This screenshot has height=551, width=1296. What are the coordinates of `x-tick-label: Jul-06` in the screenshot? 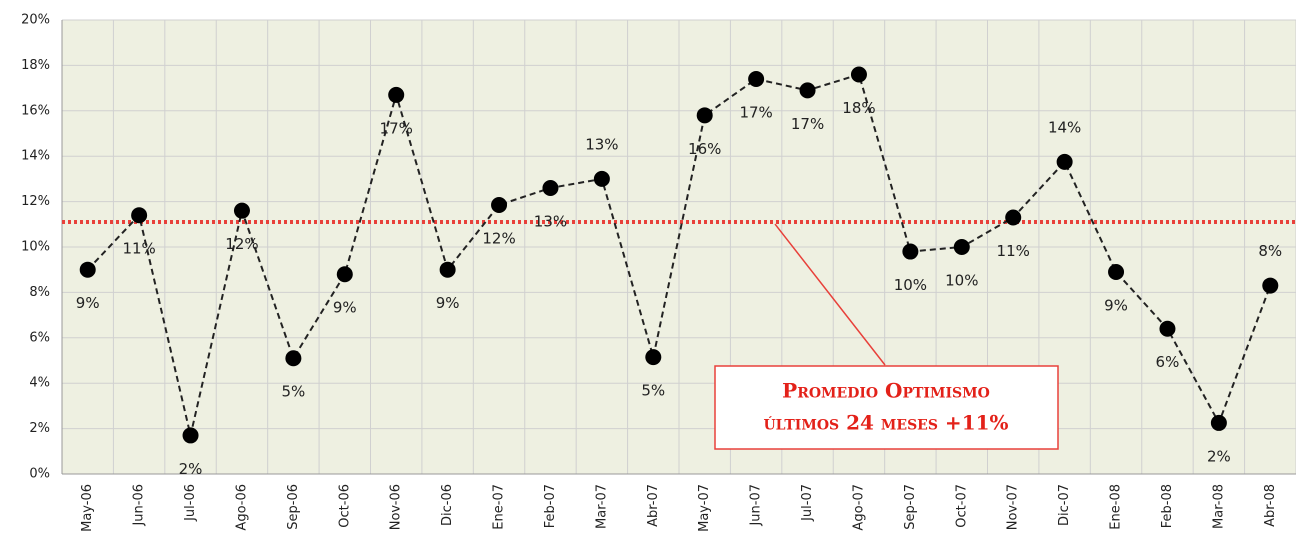 It's located at (190, 503).